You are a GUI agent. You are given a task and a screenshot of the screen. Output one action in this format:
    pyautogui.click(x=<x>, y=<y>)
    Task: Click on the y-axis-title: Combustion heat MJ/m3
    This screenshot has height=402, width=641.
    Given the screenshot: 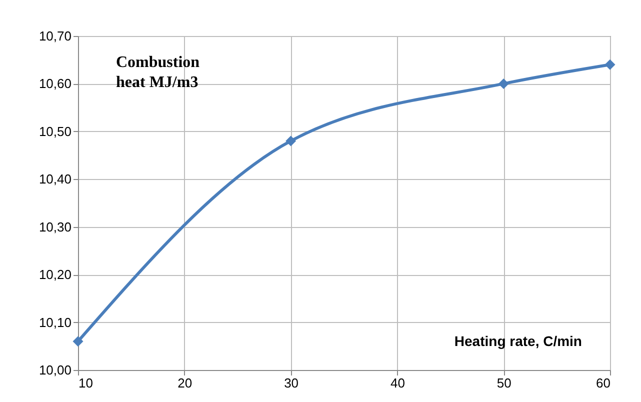 What is the action you would take?
    pyautogui.click(x=158, y=72)
    